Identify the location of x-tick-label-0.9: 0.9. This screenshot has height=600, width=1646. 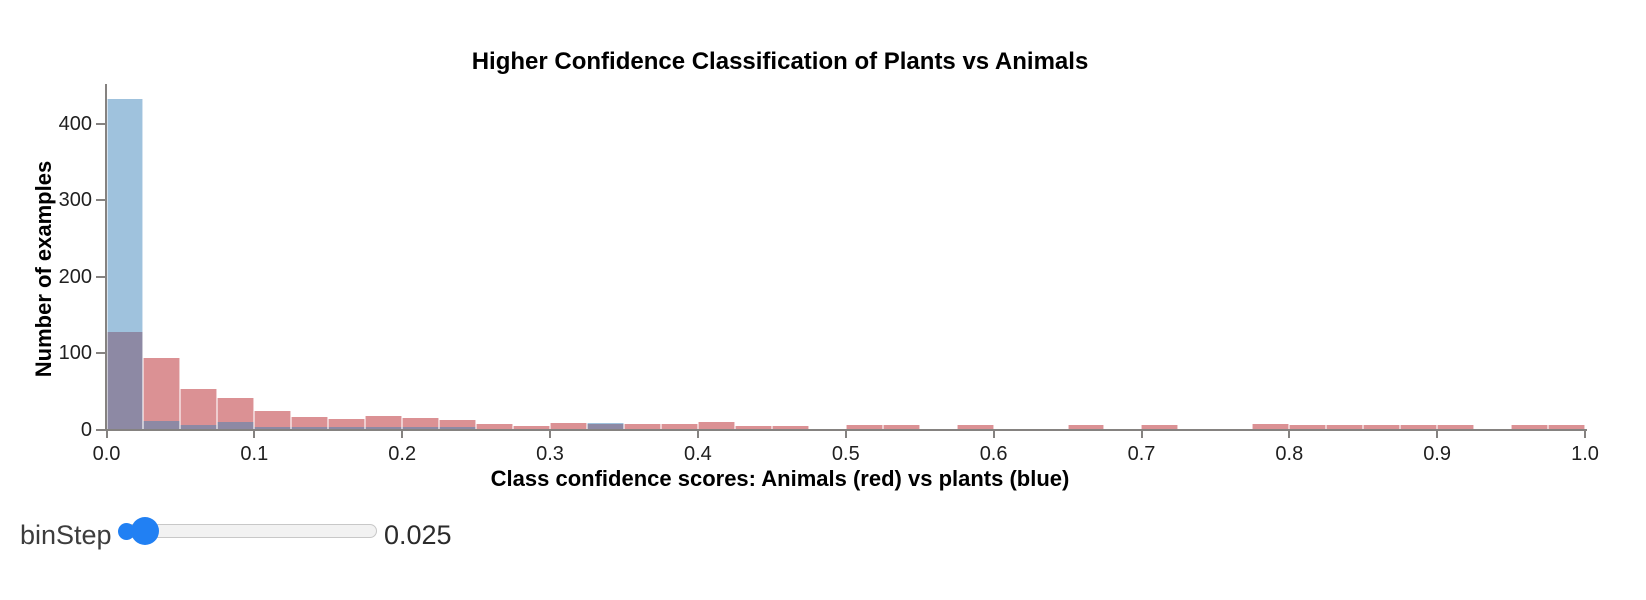
(1437, 454).